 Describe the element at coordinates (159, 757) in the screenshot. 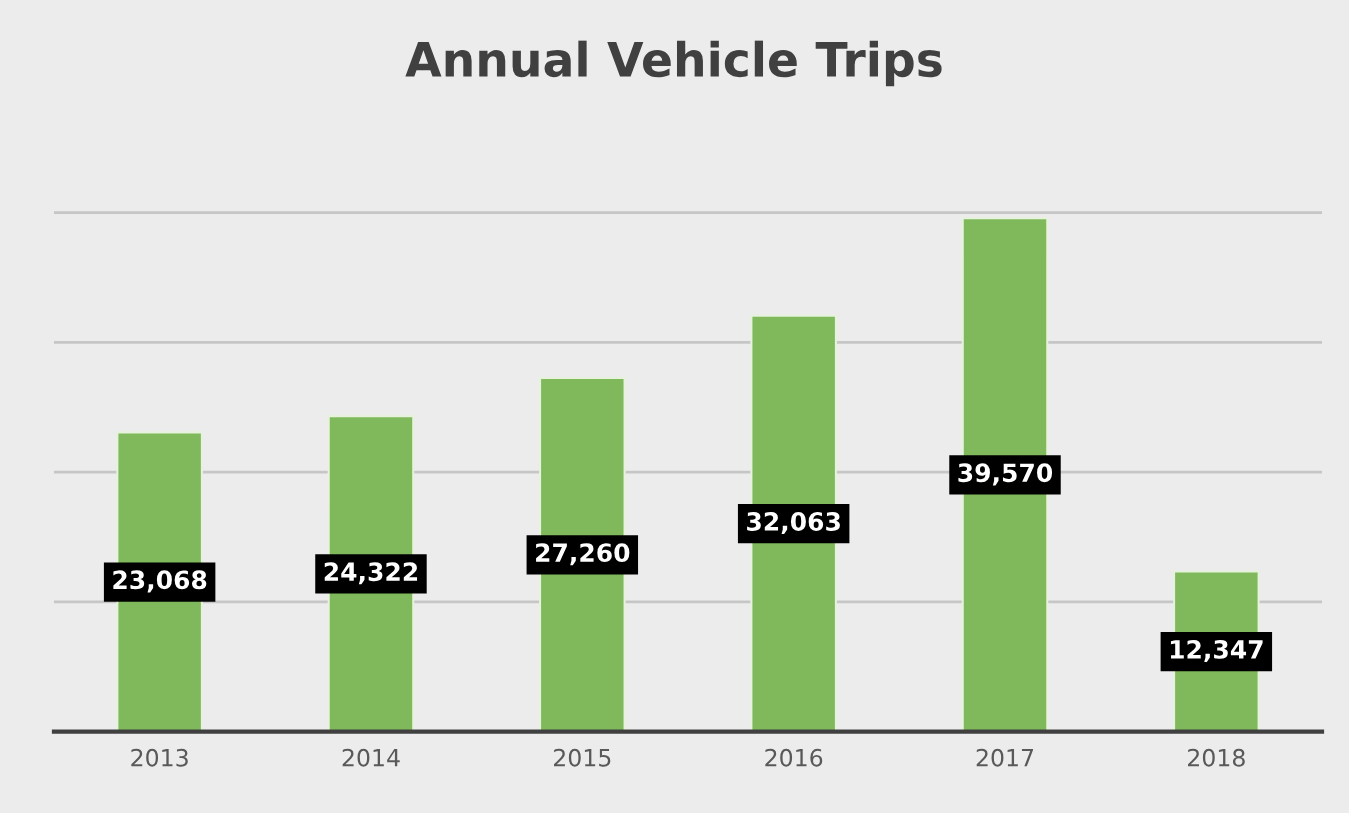

I see `x-tick-label: 2013` at that location.